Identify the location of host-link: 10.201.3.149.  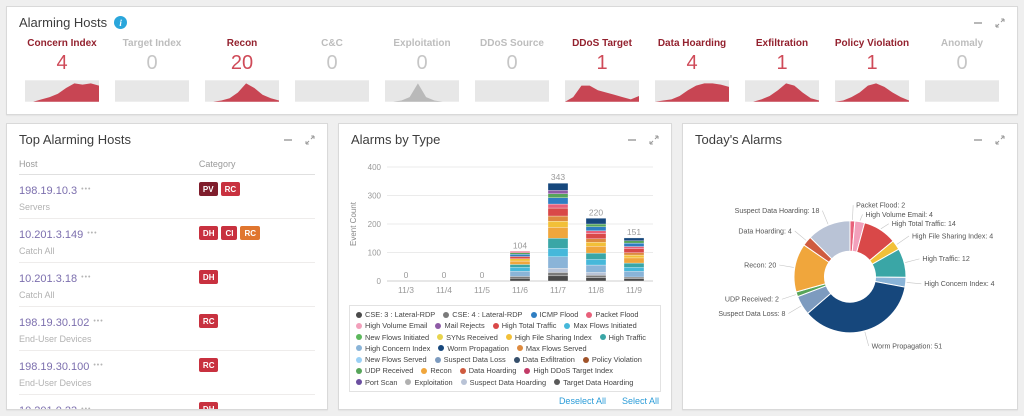
(51, 235).